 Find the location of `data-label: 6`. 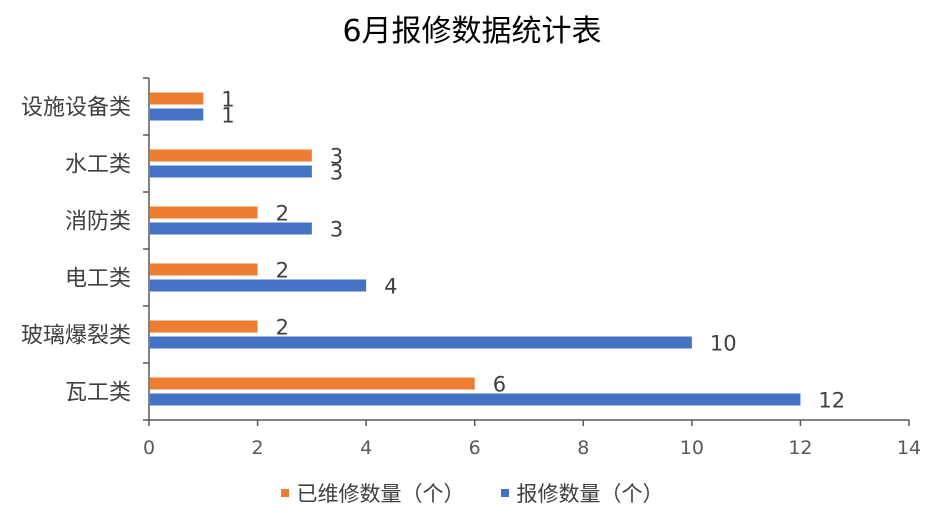

data-label: 6 is located at coordinates (499, 385).